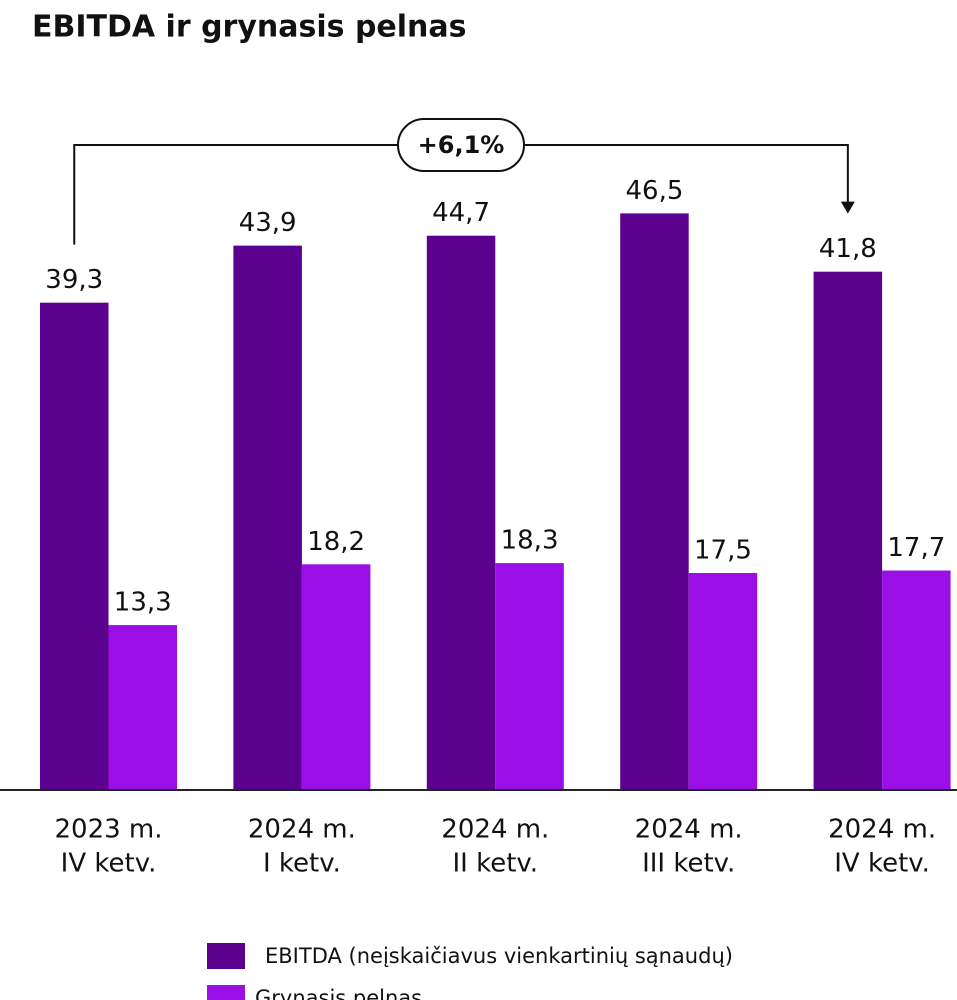 Image resolution: width=957 pixels, height=1000 pixels. What do you see at coordinates (847, 207) in the screenshot?
I see `arrow-head` at bounding box center [847, 207].